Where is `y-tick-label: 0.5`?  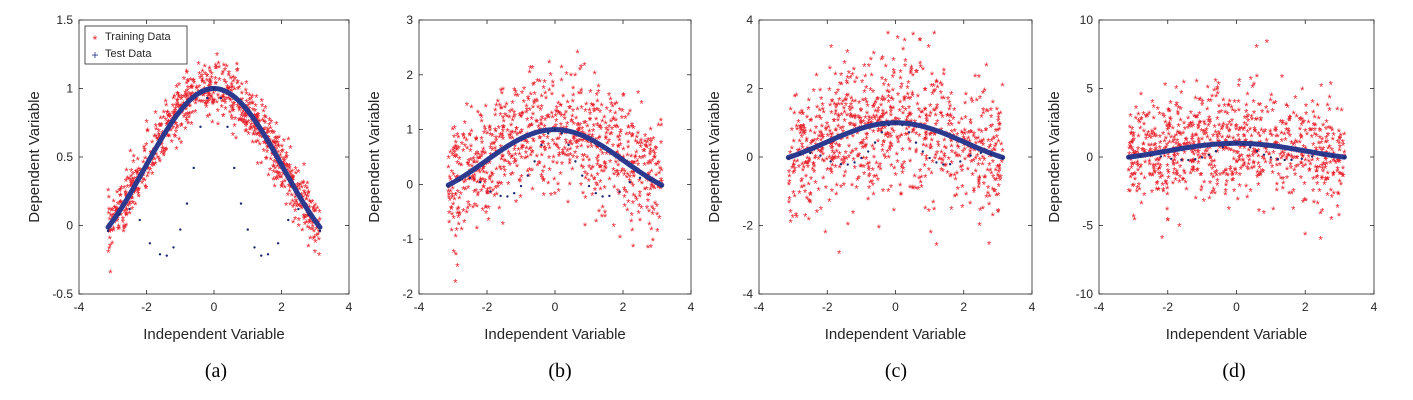
y-tick-label: 0.5 is located at coordinates (64, 157).